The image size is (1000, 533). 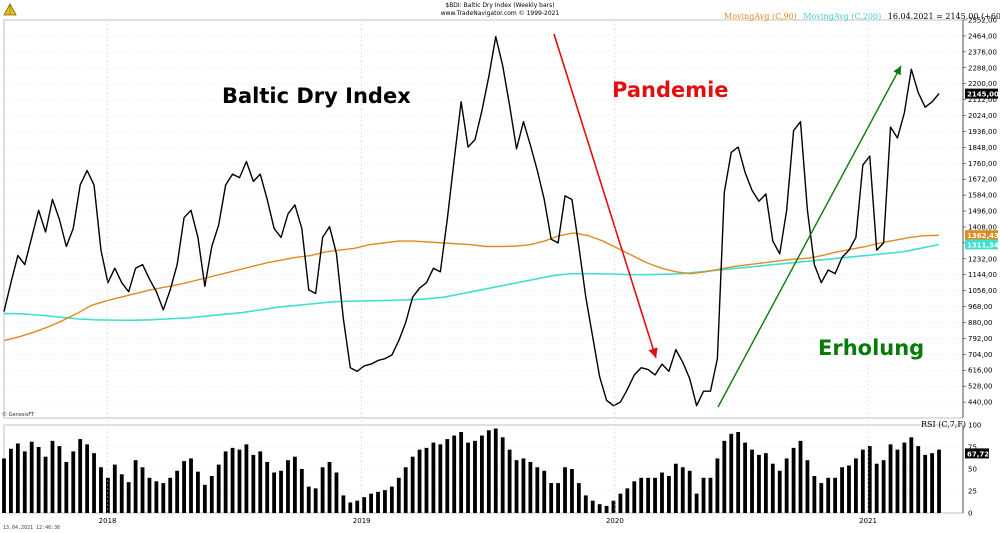 I want to click on rsi-tick-label: 0, so click(x=970, y=514).